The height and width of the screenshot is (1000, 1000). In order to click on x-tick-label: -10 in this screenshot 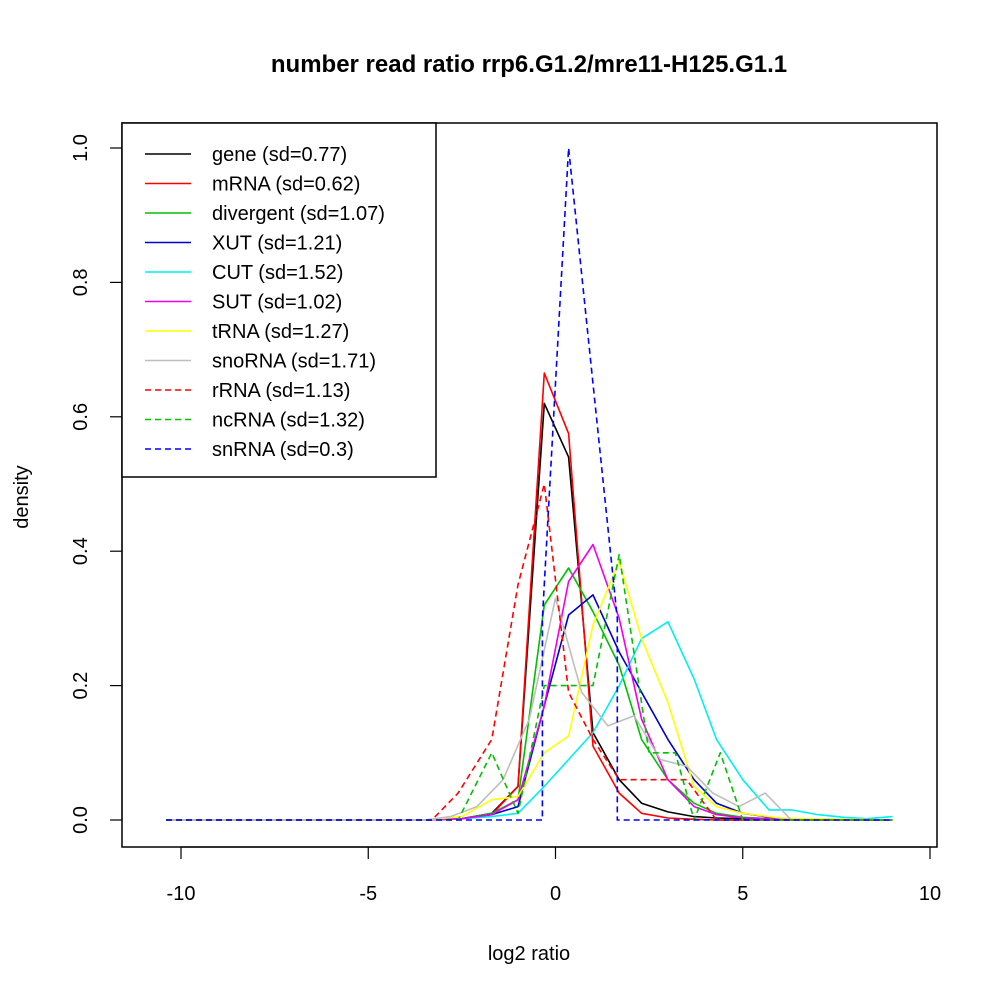, I will do `click(181, 894)`.